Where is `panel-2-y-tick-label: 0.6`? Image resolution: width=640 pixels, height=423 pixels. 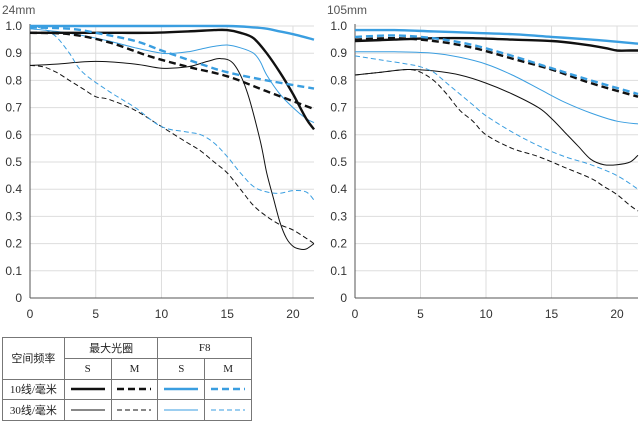 panel-2-y-tick-label: 0.6 is located at coordinates (338, 135).